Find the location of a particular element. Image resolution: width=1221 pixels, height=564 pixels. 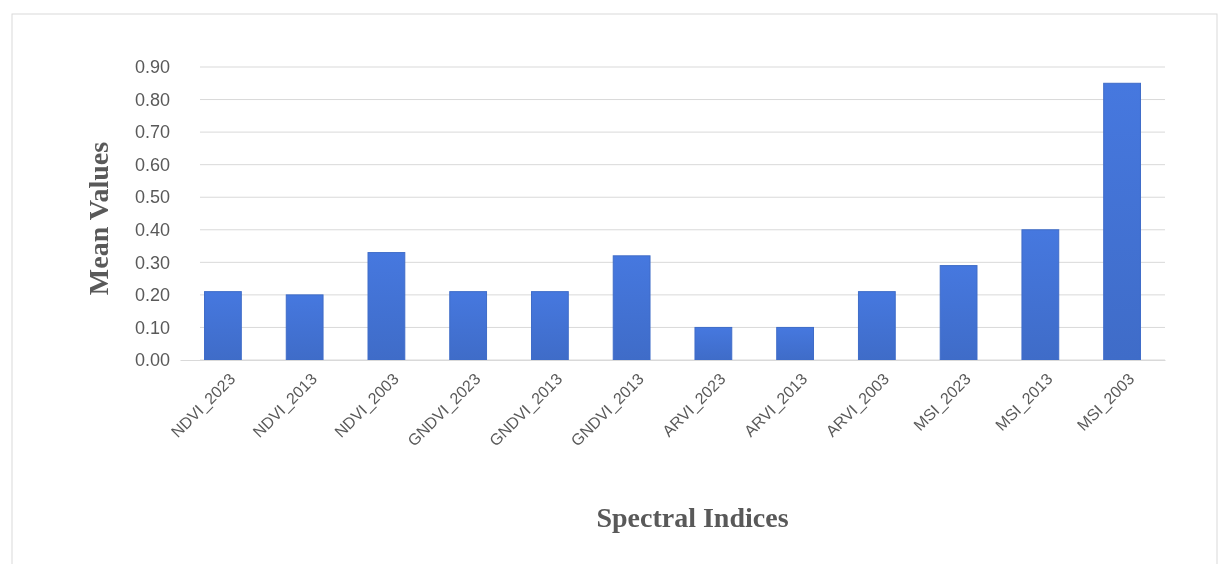

y-tick-label: 0.10 is located at coordinates (152, 327).